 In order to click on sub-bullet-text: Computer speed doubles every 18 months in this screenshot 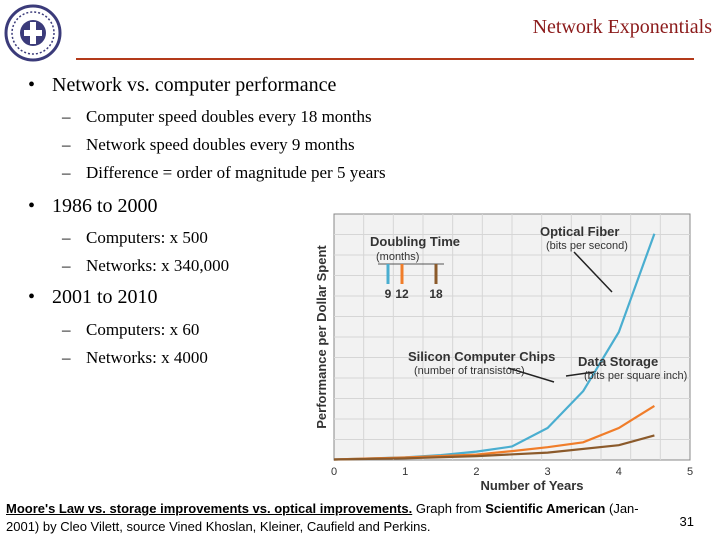, I will do `click(229, 116)`.